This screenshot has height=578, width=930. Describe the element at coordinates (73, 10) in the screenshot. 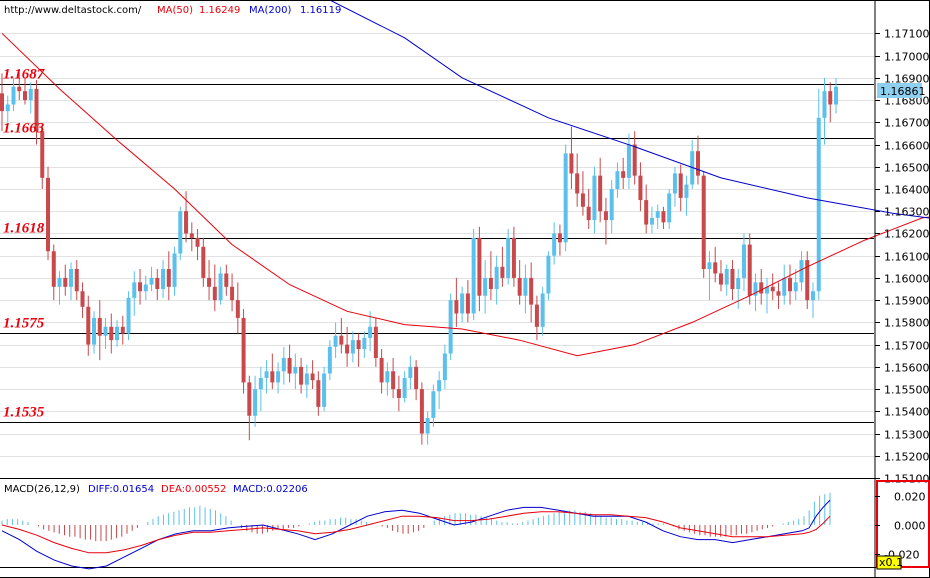

I see `site-url: http://www.deltastock.com/` at that location.